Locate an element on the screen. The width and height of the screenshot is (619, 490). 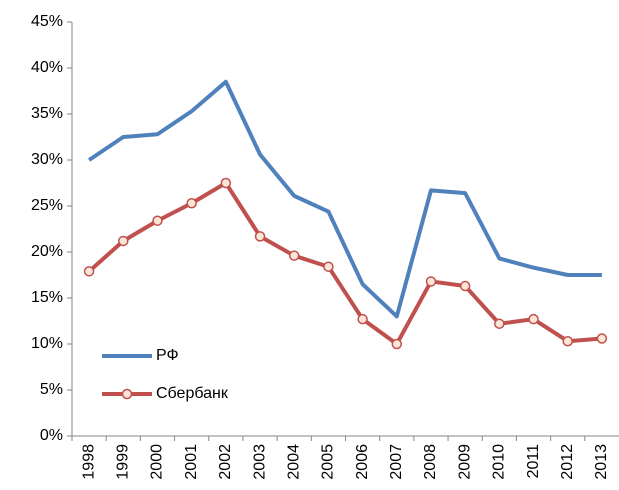
y-tick-label: 0% is located at coordinates (51, 435).